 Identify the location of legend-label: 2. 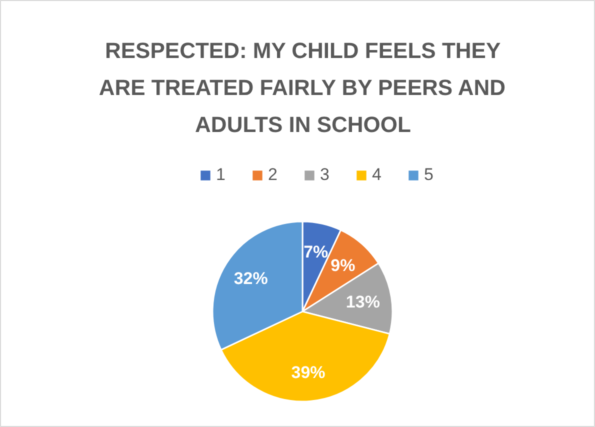
(273, 175).